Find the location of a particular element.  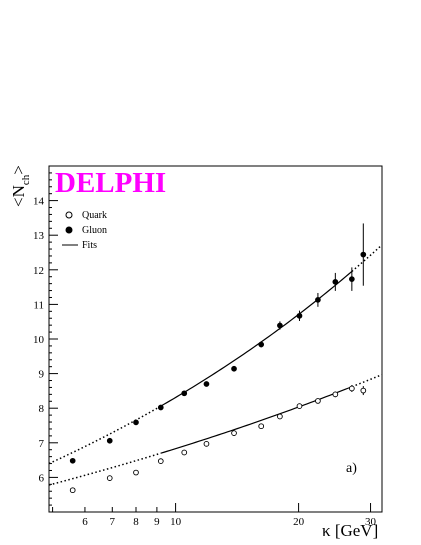

legend-marker-quark is located at coordinates (69, 215).